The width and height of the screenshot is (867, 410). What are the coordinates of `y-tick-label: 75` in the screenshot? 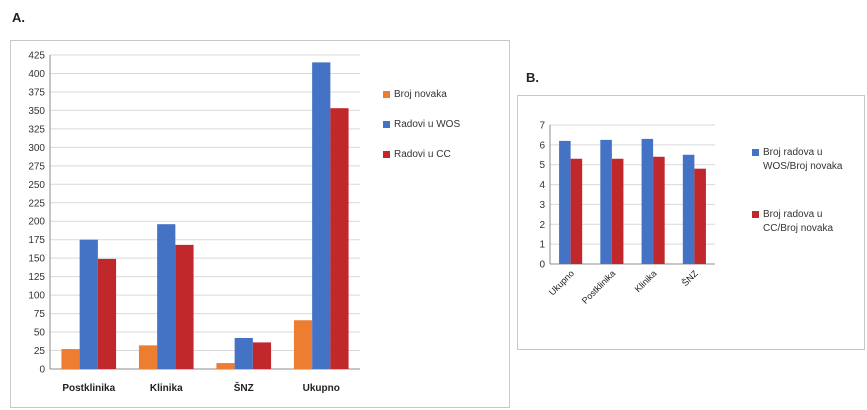 It's located at (40, 314).